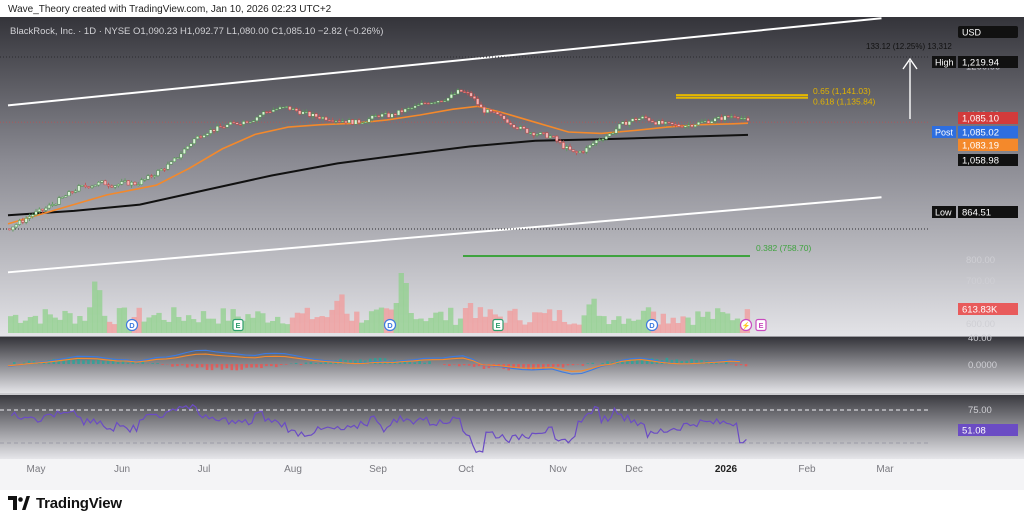  What do you see at coordinates (377, 362) in the screenshot?
I see `macd-indicator` at bounding box center [377, 362].